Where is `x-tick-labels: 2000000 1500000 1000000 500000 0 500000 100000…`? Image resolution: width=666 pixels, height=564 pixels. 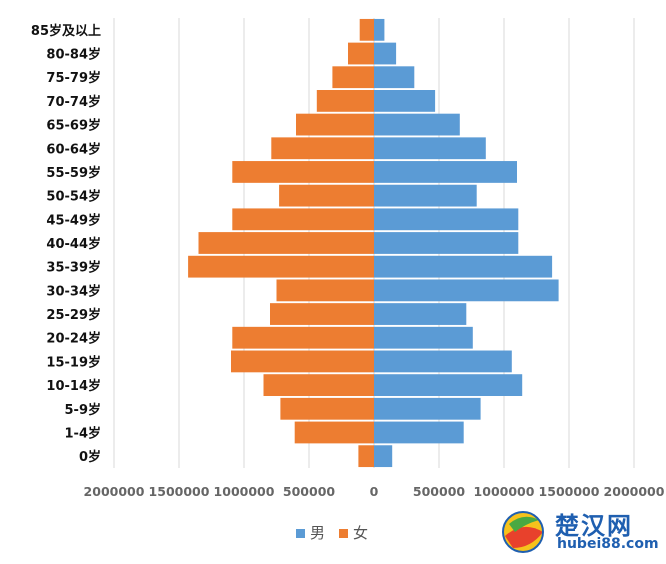 x-tick-labels: 2000000 1500000 1000000 500000 0 500000 100000… is located at coordinates (374, 491).